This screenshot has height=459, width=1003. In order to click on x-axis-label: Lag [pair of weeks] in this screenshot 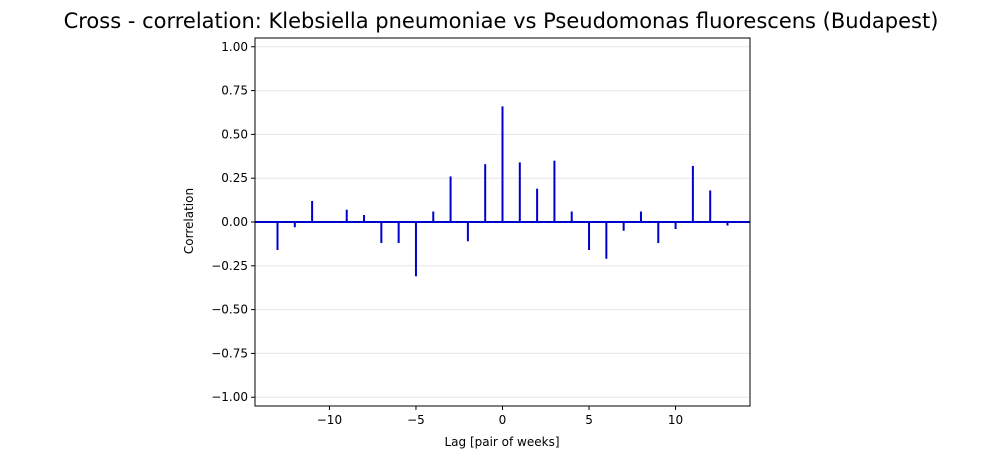, I will do `click(501, 442)`.